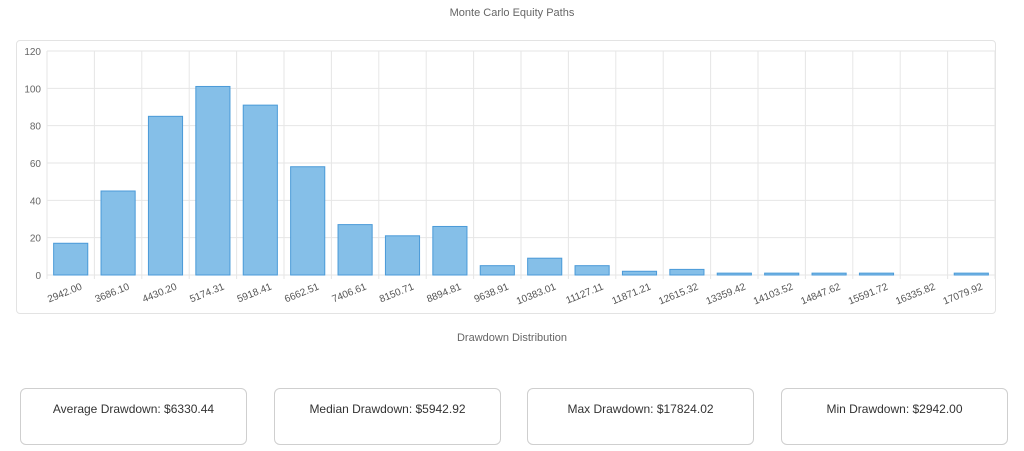  Describe the element at coordinates (963, 294) in the screenshot. I see `x-tick-label: 17079.92` at that location.